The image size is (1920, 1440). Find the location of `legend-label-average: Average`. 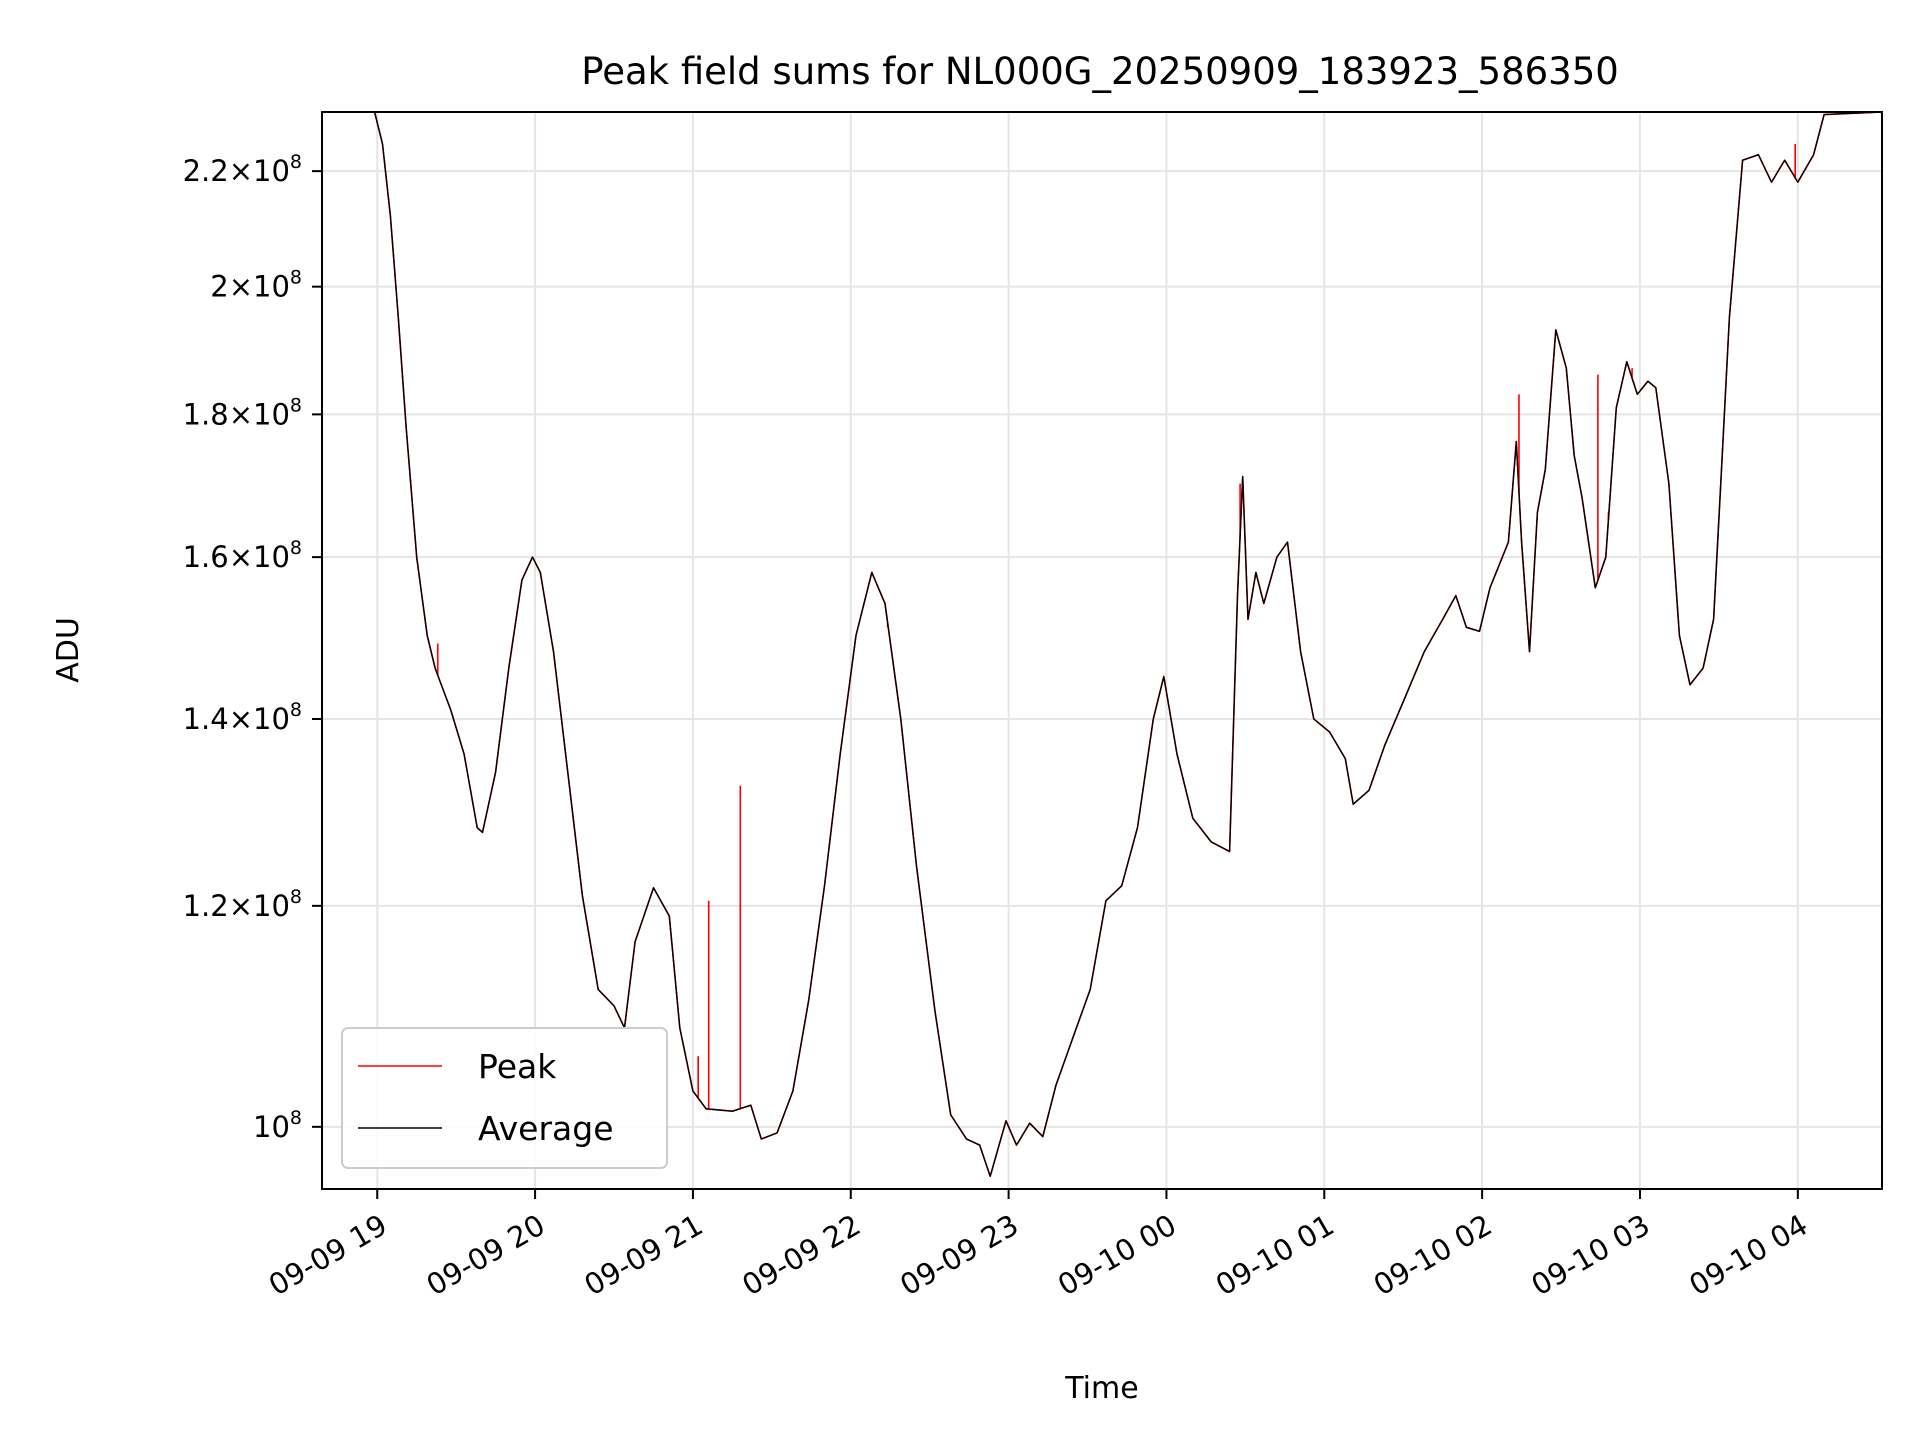

legend-label-average: Average is located at coordinates (546, 1128).